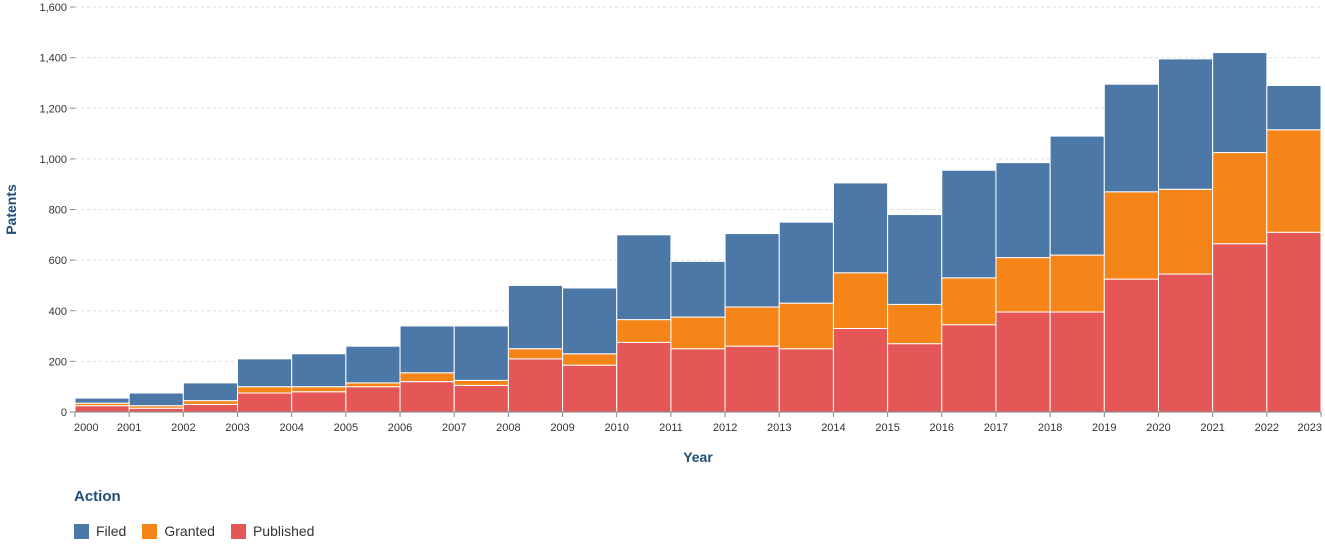 Image resolution: width=1325 pixels, height=547 pixels. Describe the element at coordinates (129, 428) in the screenshot. I see `x-tick-label: 2001` at that location.